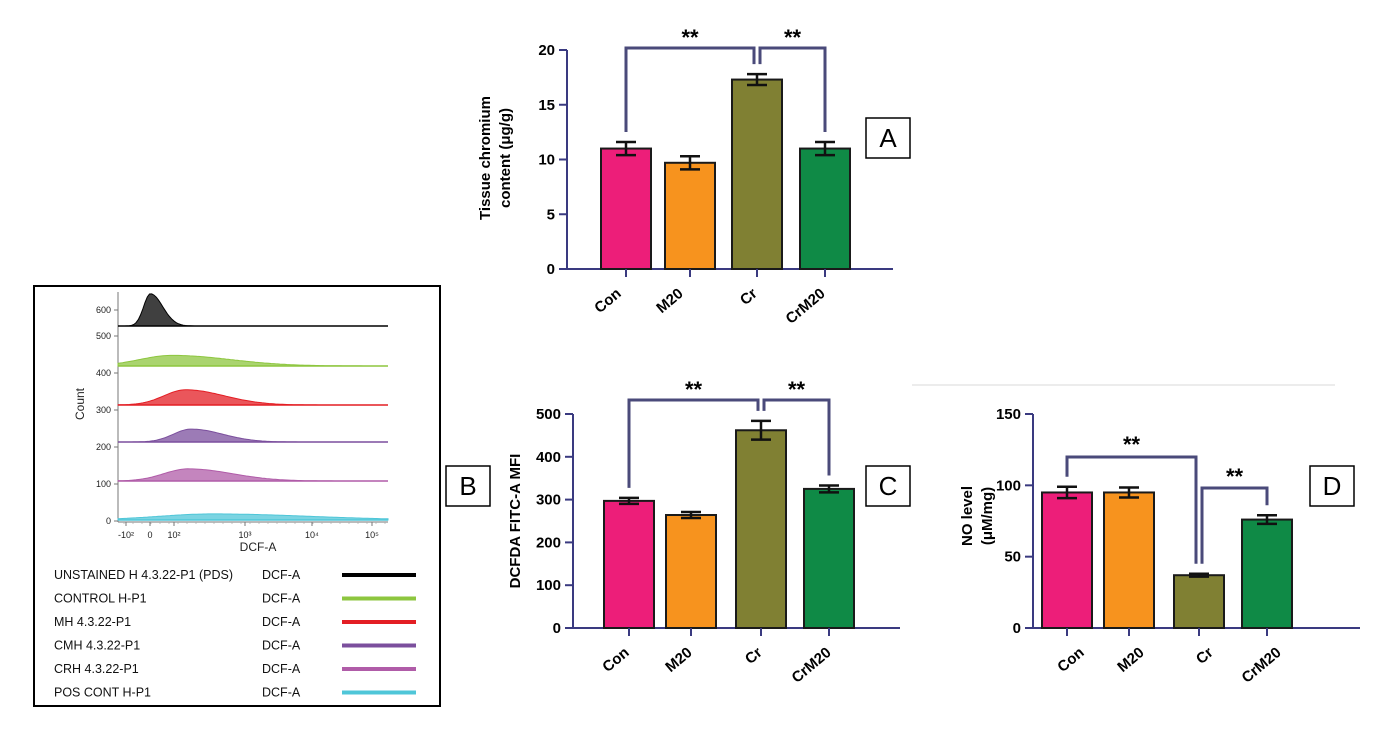 This screenshot has height=731, width=1382. What do you see at coordinates (551, 214) in the screenshot?
I see `y-tick-label: 5` at bounding box center [551, 214].